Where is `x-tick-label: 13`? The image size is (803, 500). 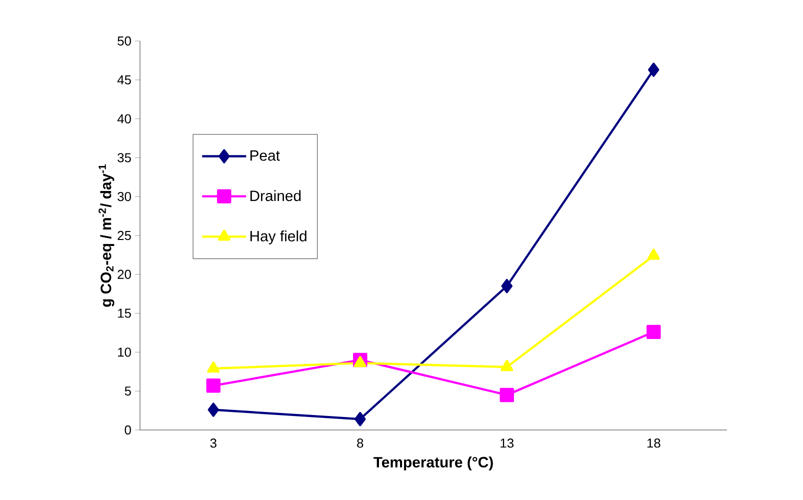 x-tick-label: 13 is located at coordinates (507, 443).